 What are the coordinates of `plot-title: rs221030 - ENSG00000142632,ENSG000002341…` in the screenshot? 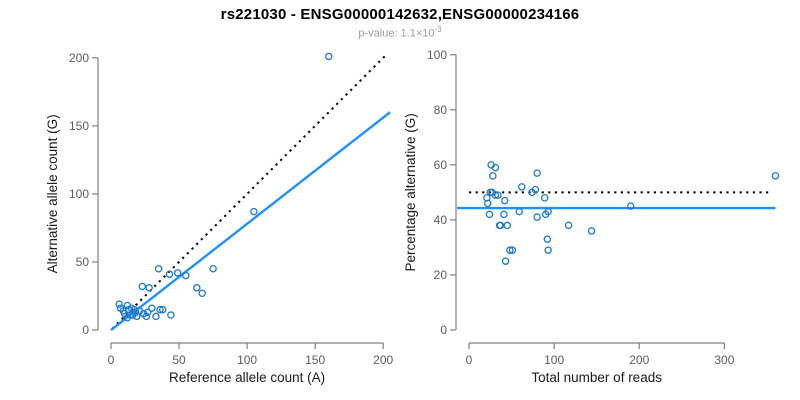 It's located at (400, 14).